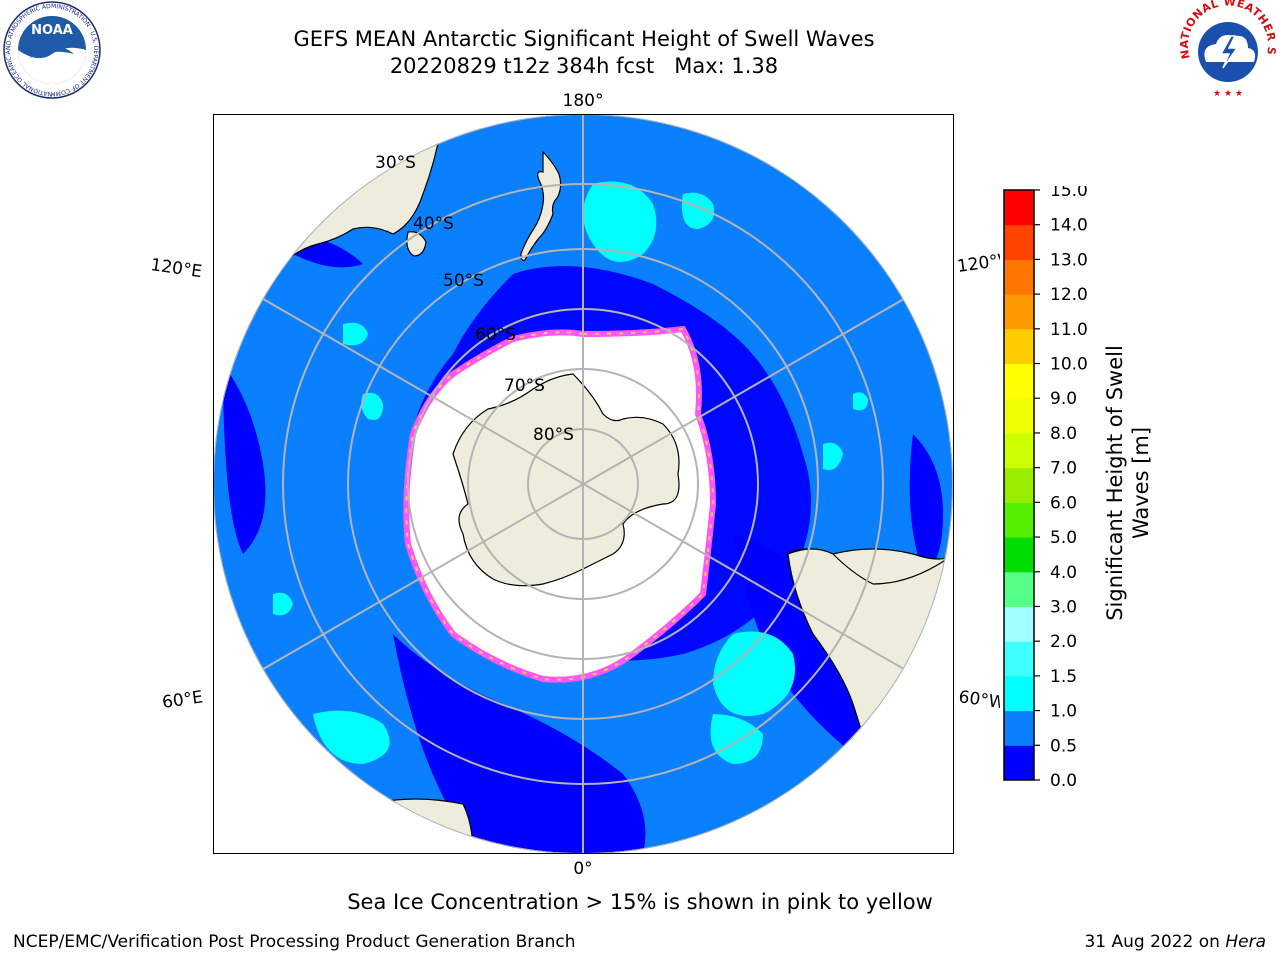  Describe the element at coordinates (1227, 49) in the screenshot. I see `nws-logo: NATIONAL WEATHER SERVICE ★ ★ ★` at that location.